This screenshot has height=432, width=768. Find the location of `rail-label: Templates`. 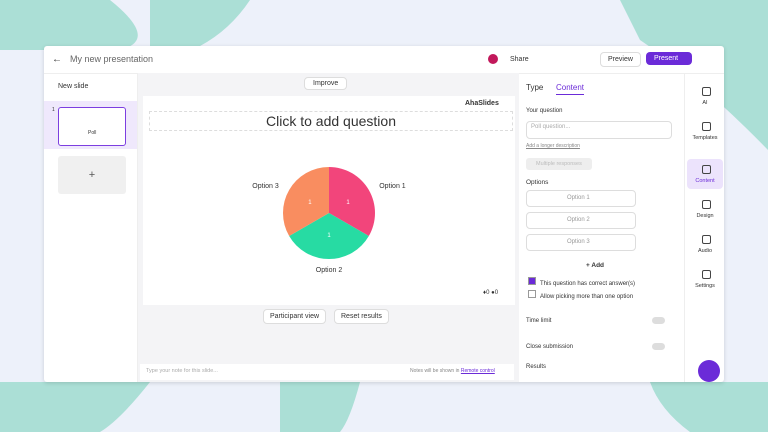

rail-label: Templates is located at coordinates (705, 138).